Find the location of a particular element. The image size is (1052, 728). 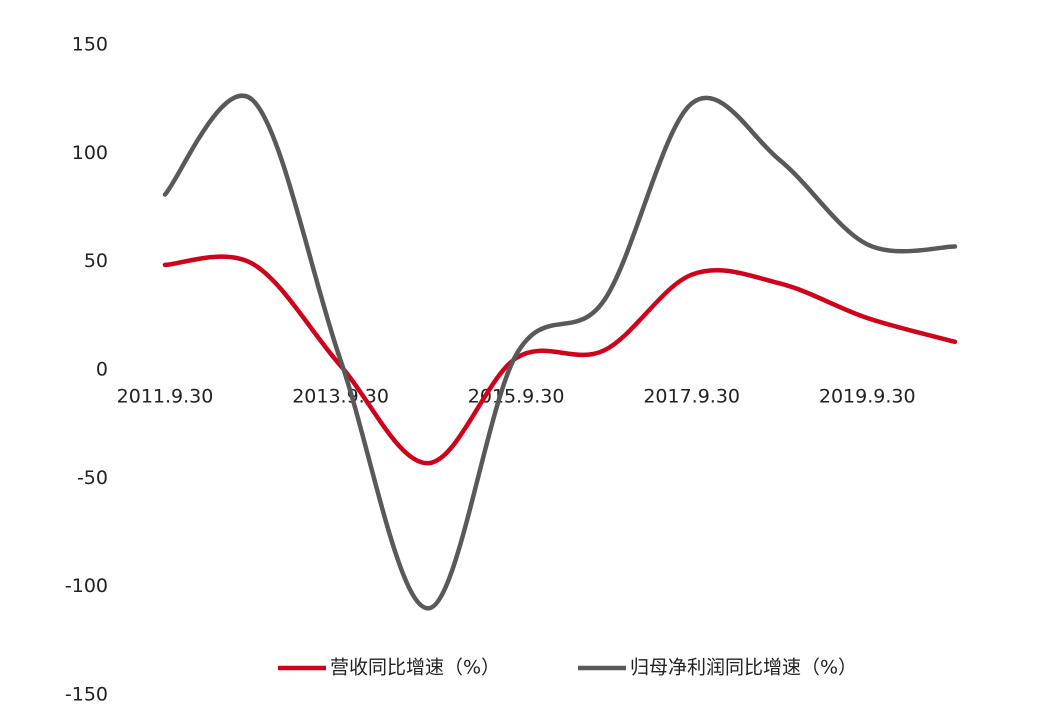

legend-label: 营收同比增速（%） is located at coordinates (415, 668).